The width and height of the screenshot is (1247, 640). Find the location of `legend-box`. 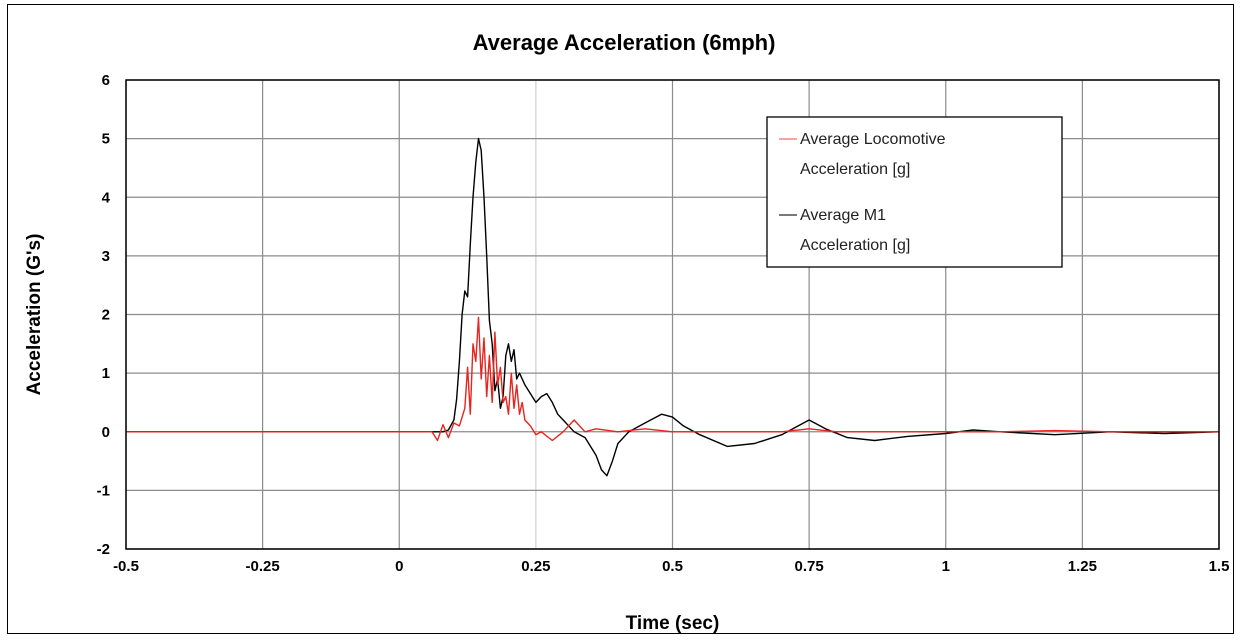

legend-box is located at coordinates (914, 192).